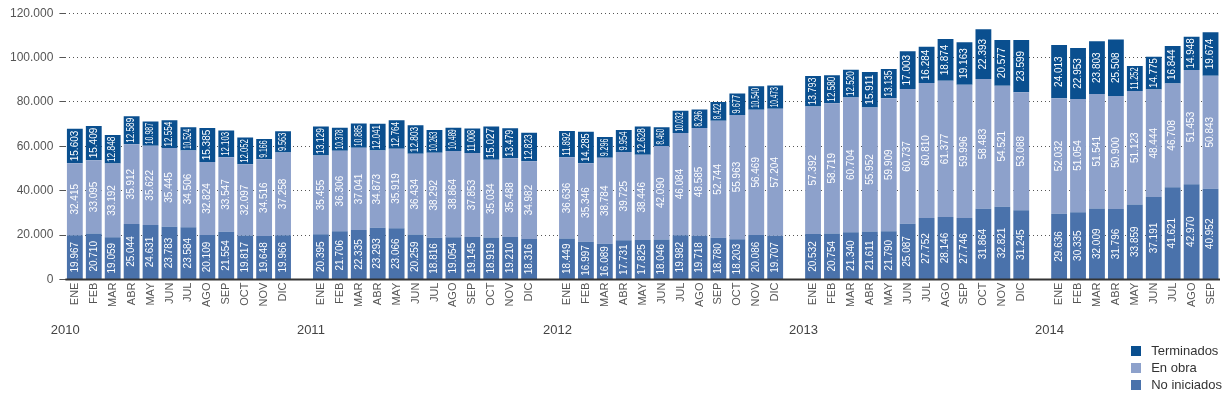  I want to click on data-label: 18.046, so click(661, 259).